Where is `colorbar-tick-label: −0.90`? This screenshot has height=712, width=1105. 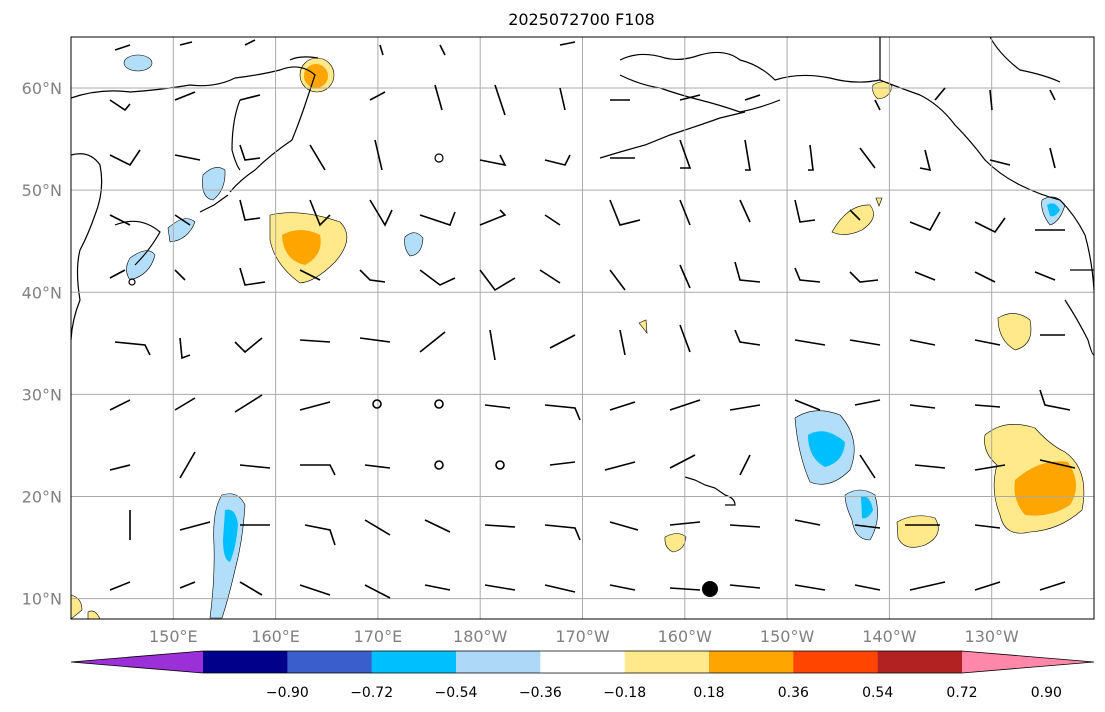
colorbar-tick-label: −0.90 is located at coordinates (287, 693).